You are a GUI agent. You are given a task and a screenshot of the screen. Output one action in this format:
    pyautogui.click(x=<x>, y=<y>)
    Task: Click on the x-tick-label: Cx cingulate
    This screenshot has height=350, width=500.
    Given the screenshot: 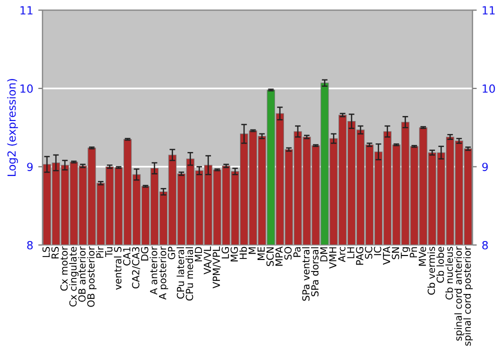 What is the action you would take?
    pyautogui.click(x=74, y=276)
    